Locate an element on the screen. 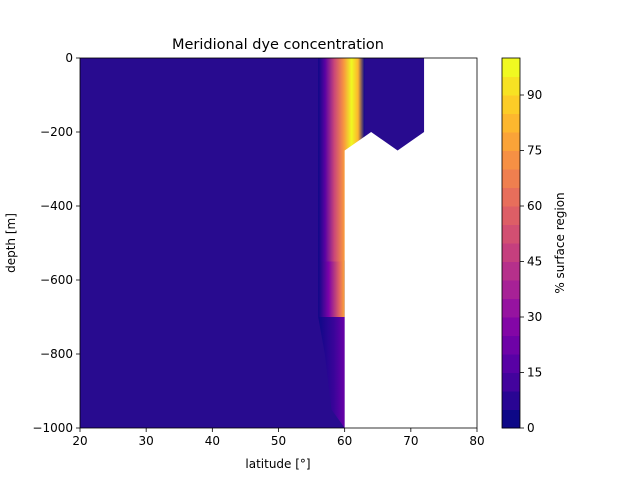 The height and width of the screenshot is (480, 640). x-axis: 20 30 40 50 60 70 80 is located at coordinates (278, 438).